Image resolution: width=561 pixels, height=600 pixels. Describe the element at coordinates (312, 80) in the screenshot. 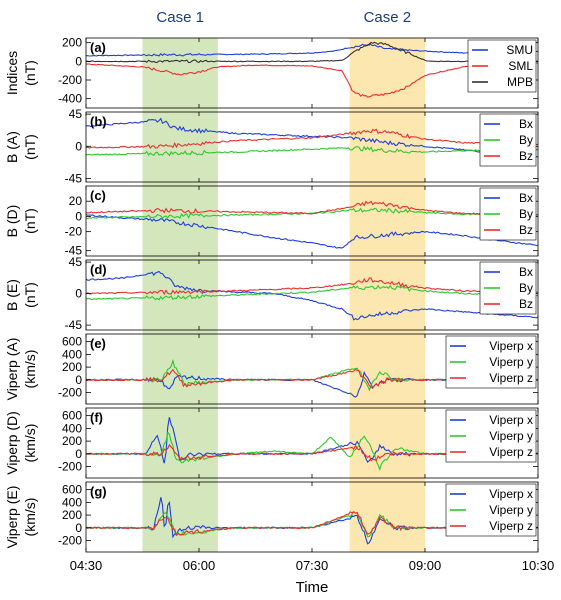

I see `series-line-sml` at that location.